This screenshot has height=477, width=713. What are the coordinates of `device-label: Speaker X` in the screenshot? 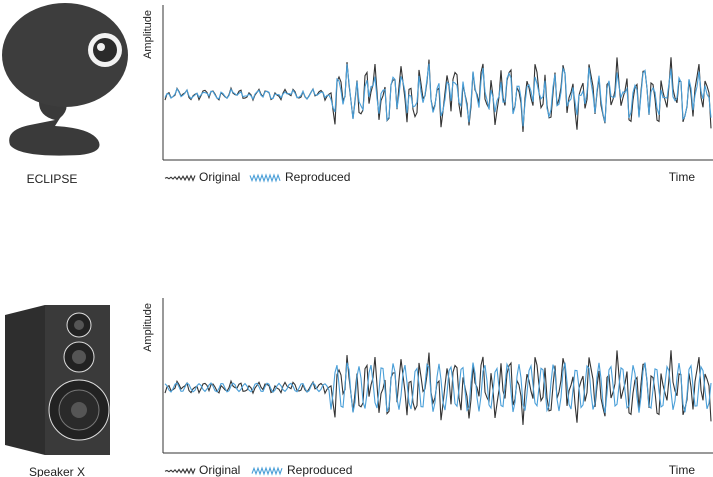 It's located at (57, 471).